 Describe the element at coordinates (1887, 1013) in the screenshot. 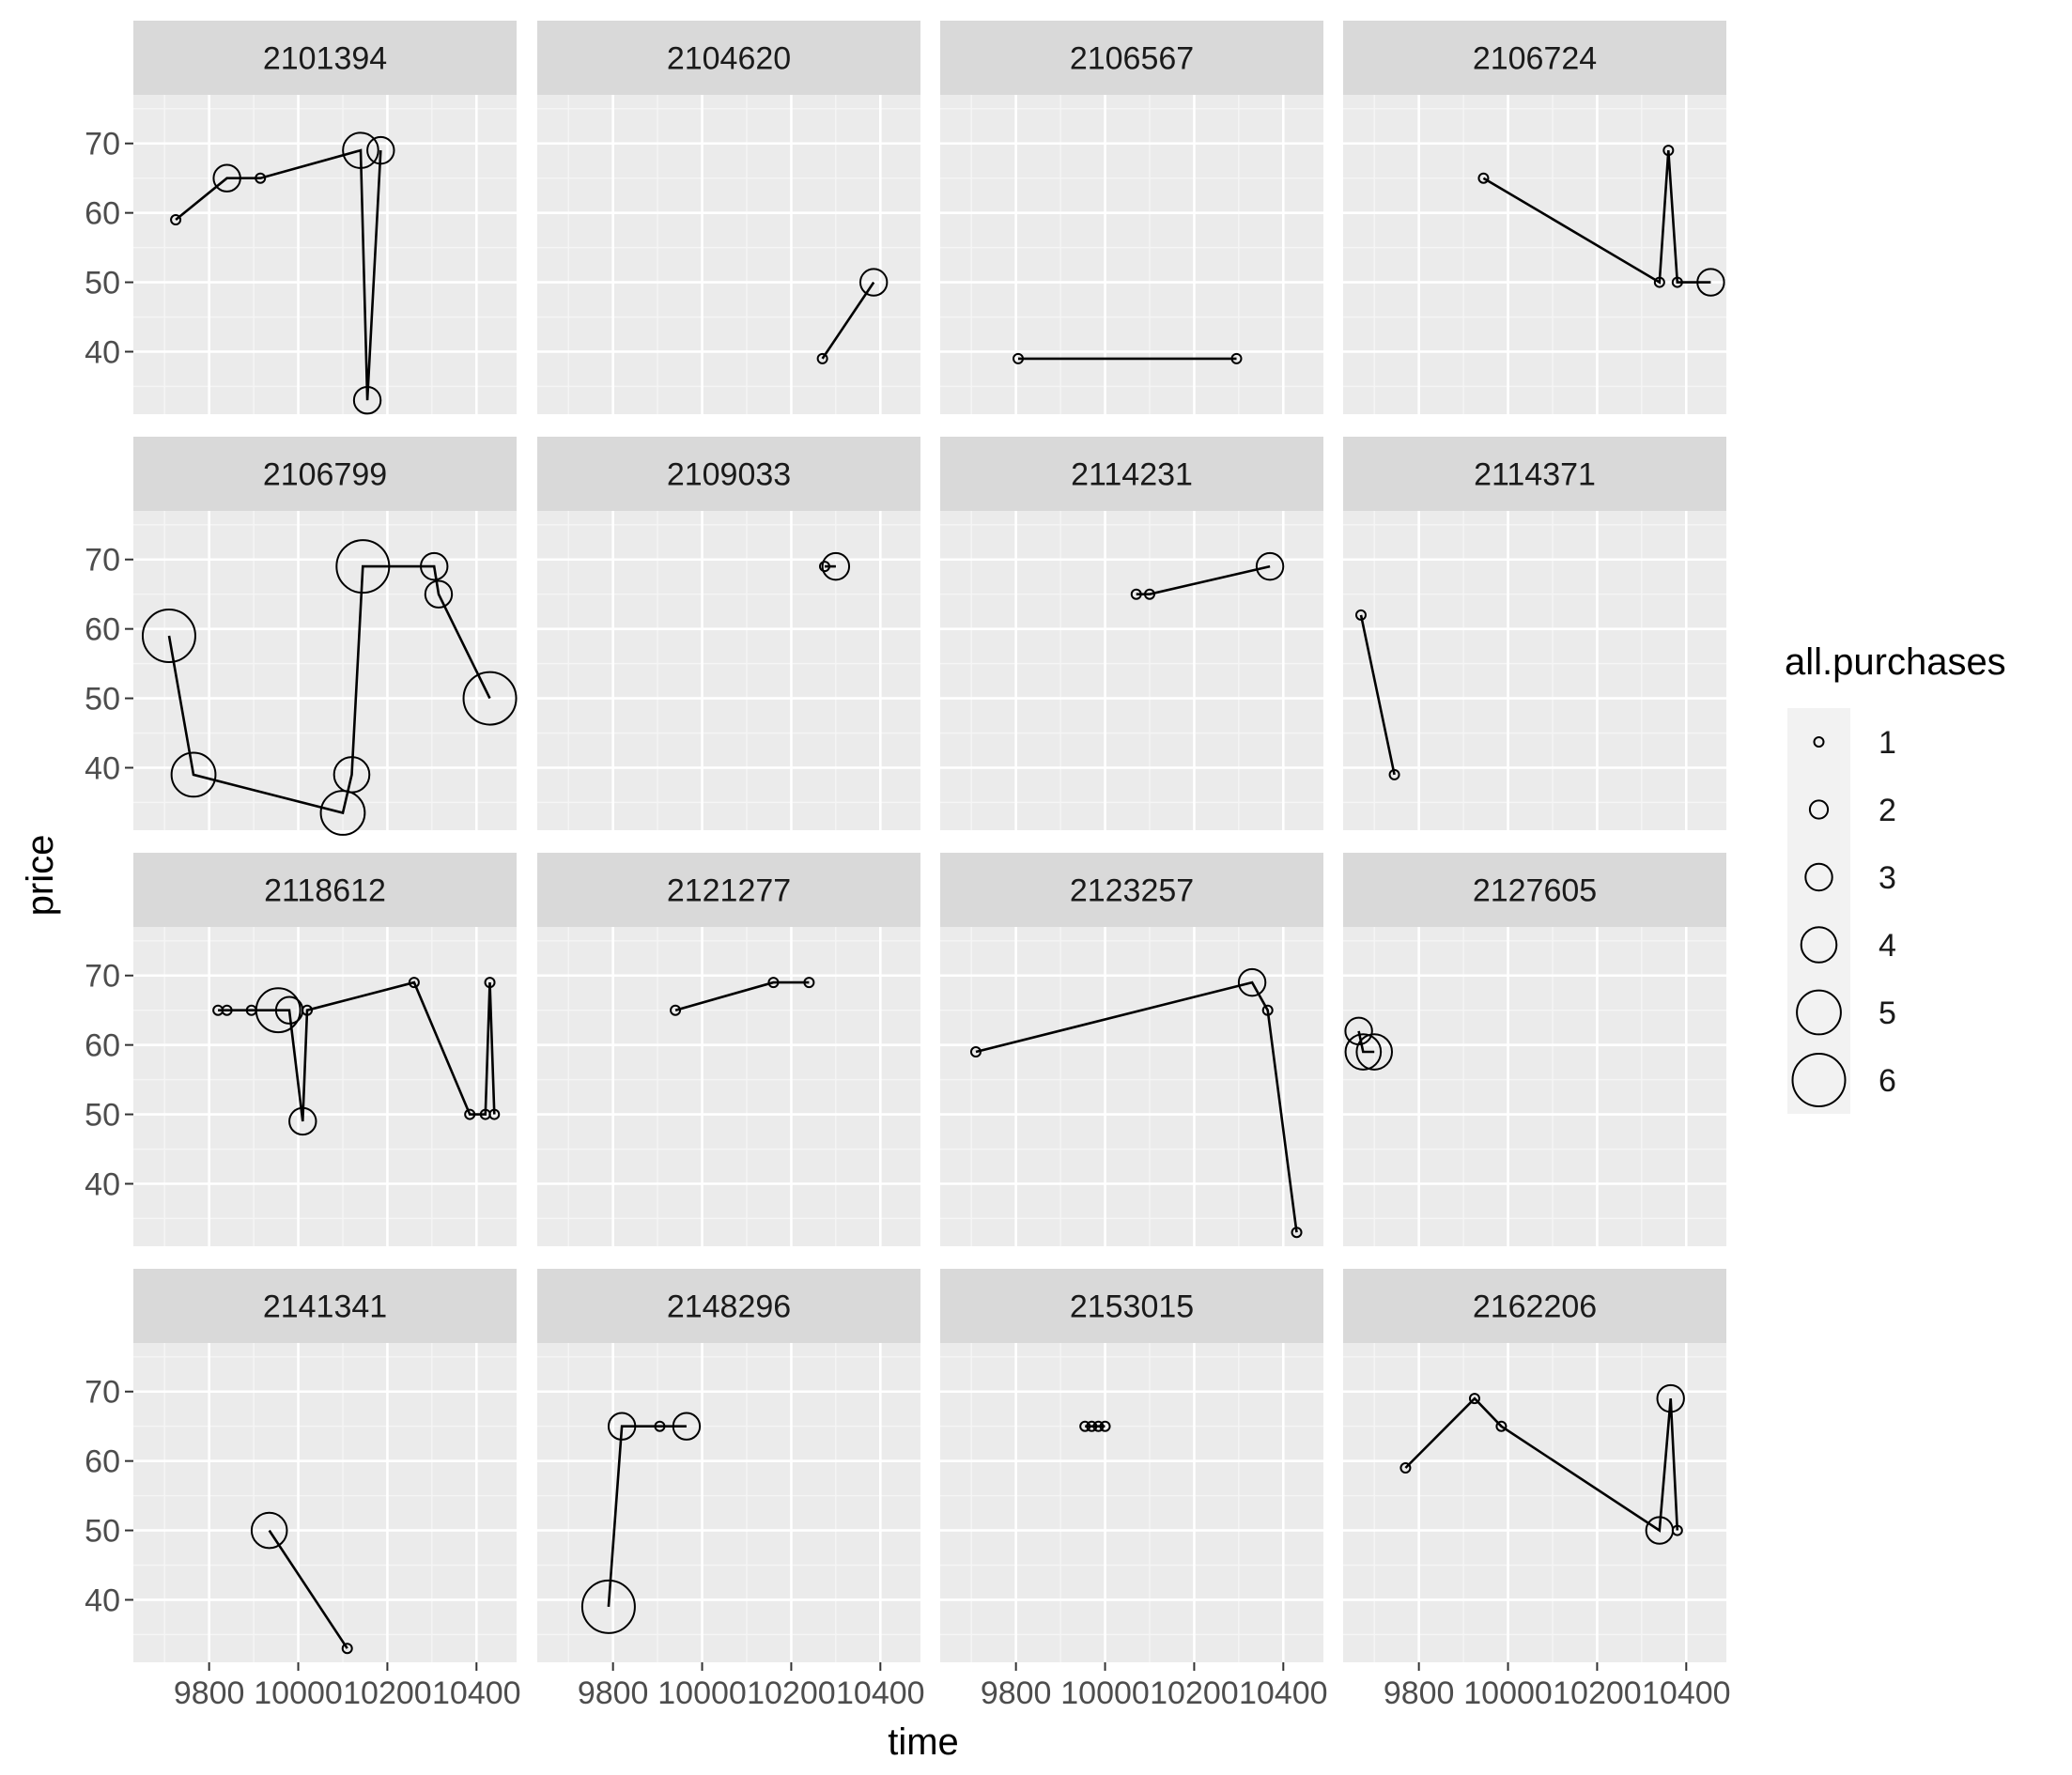

I see `legend-label: 5` at that location.